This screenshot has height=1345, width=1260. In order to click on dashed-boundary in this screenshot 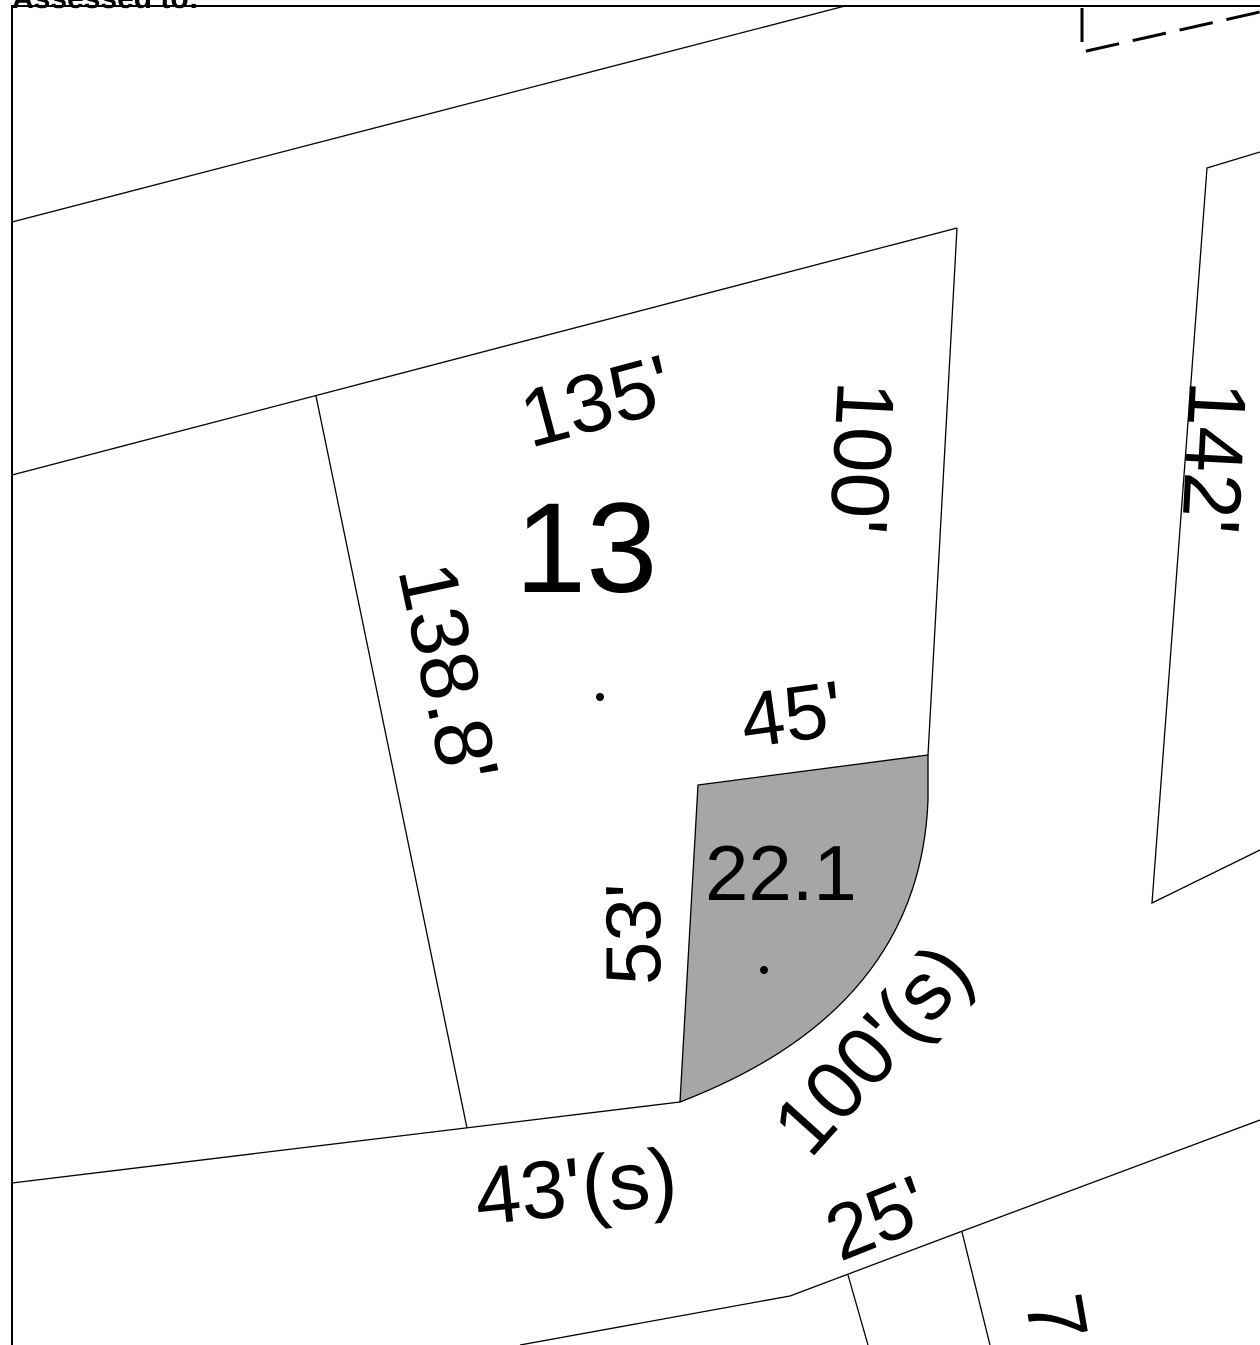, I will do `click(1170, 31)`.